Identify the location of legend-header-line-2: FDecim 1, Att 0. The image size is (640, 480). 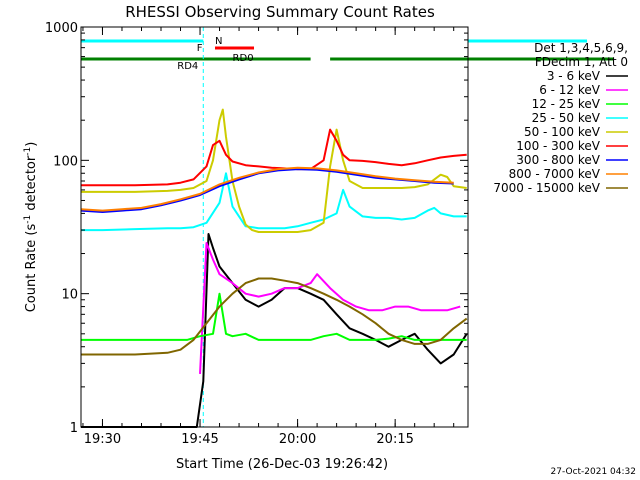
(581, 62).